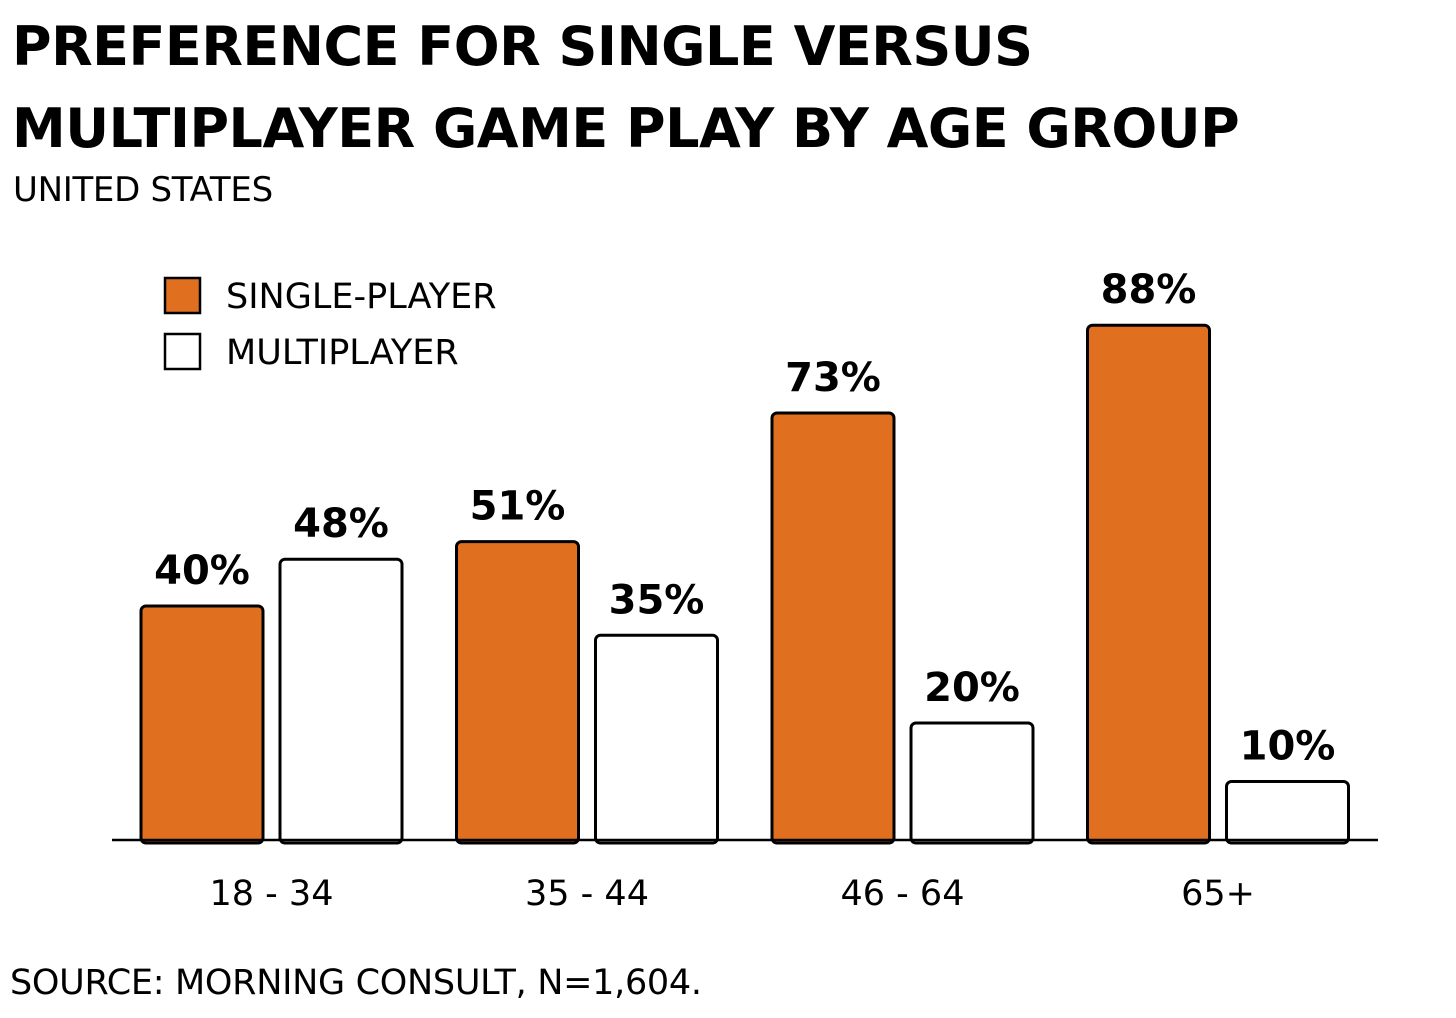 Image resolution: width=1456 pixels, height=1018 pixels. What do you see at coordinates (1218, 894) in the screenshot?
I see `x-tick-label-4: 65+` at bounding box center [1218, 894].